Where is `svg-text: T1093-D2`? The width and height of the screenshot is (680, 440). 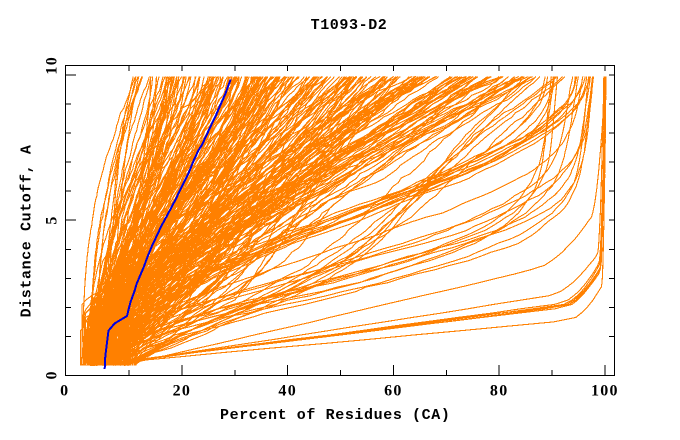 svg-text: T1093-D2 is located at coordinates (349, 25).